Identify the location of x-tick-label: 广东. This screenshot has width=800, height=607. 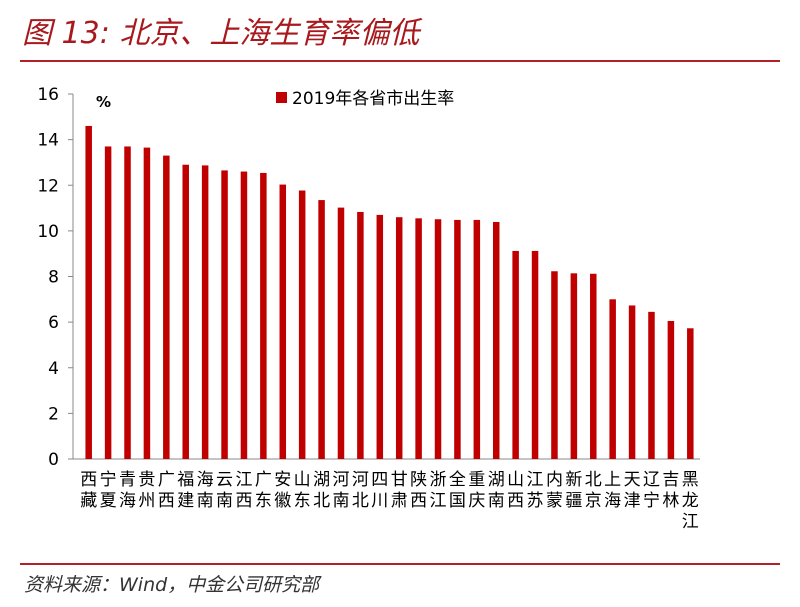
(263, 490).